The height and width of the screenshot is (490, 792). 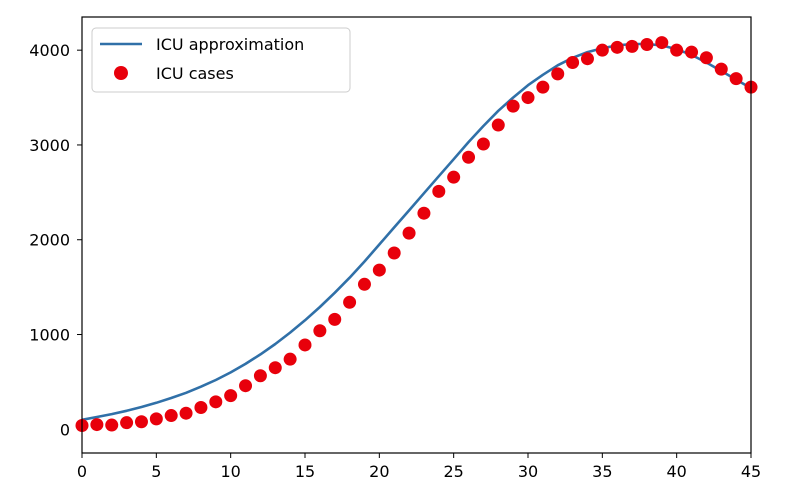 I want to click on x-tick-label: 0, so click(x=82, y=471).